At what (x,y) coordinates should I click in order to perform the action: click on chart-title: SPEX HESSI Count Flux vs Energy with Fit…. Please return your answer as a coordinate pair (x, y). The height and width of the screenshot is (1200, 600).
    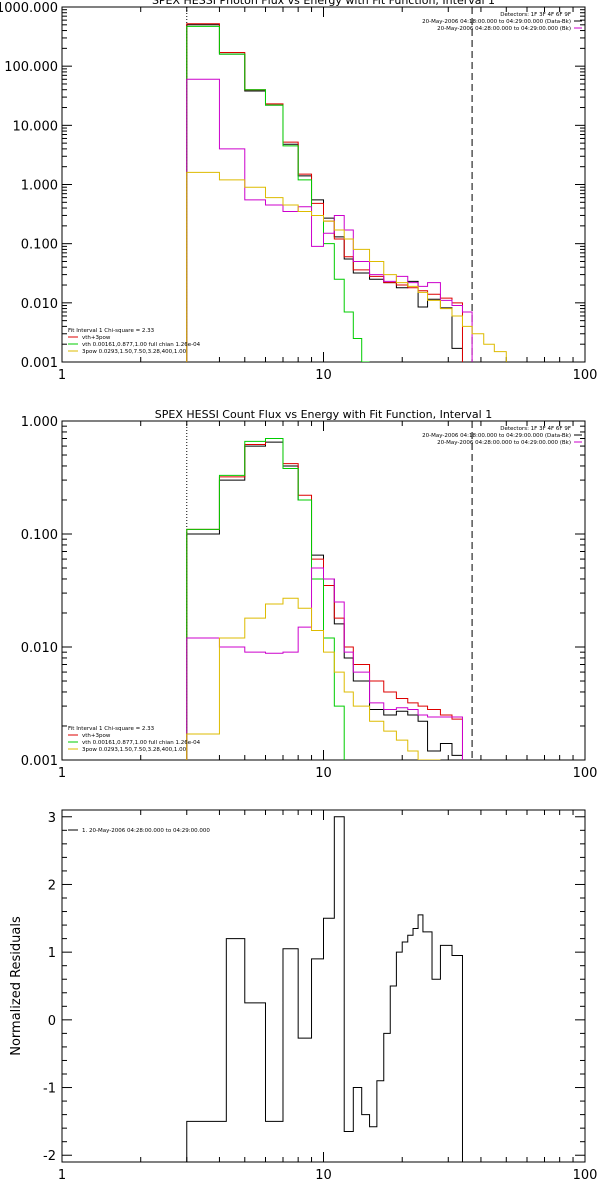
    Looking at the image, I should click on (323, 414).